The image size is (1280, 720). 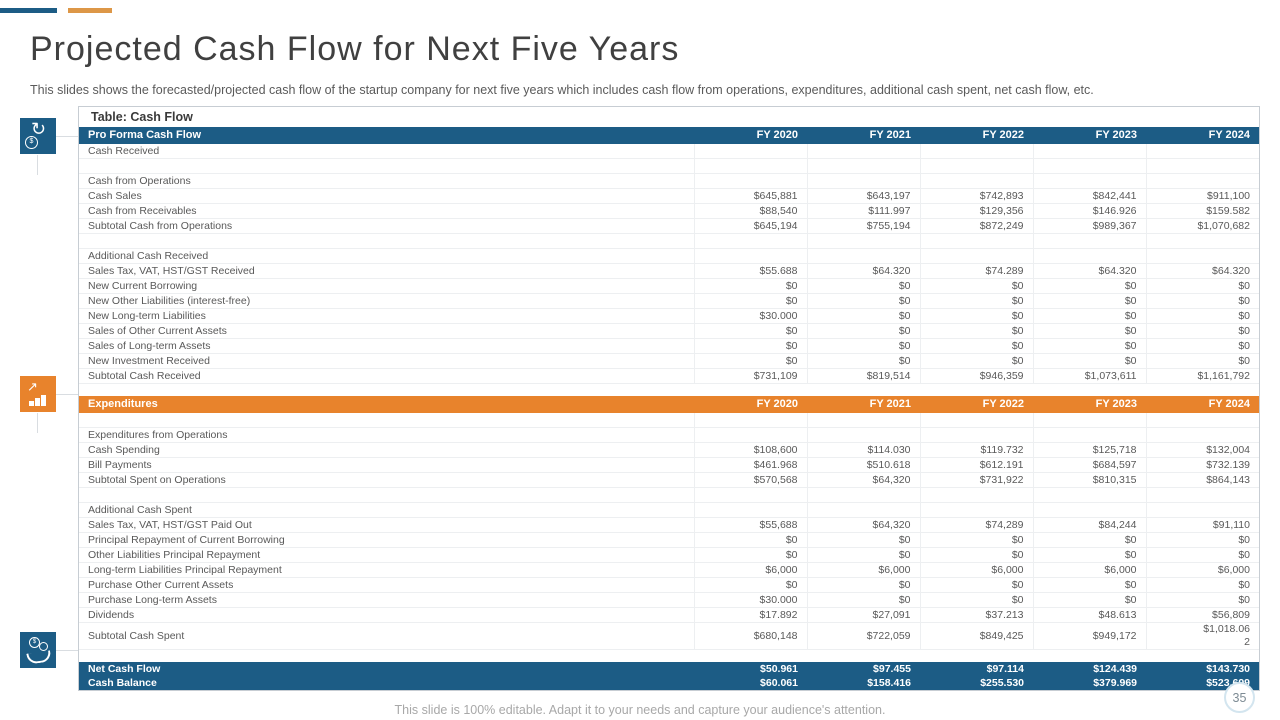 What do you see at coordinates (1089, 669) in the screenshot?
I see `summary-value: $124.439` at bounding box center [1089, 669].